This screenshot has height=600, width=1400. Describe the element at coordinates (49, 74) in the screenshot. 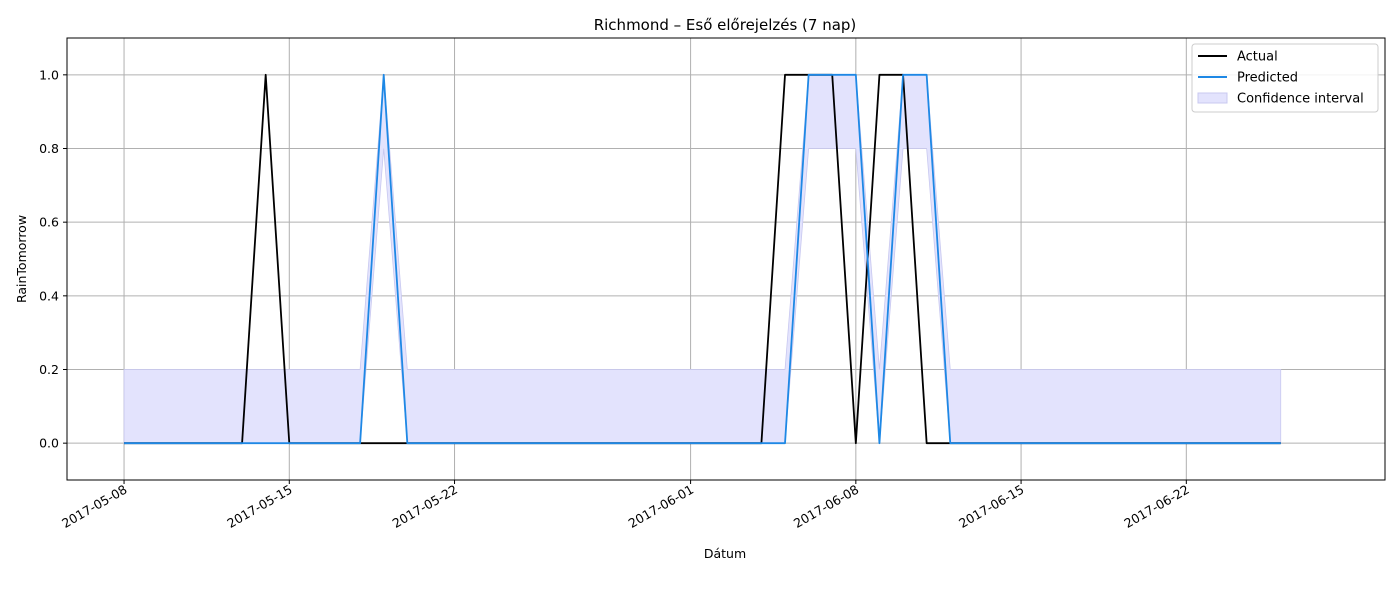

I see `y-tick-label-5: 1.0` at that location.